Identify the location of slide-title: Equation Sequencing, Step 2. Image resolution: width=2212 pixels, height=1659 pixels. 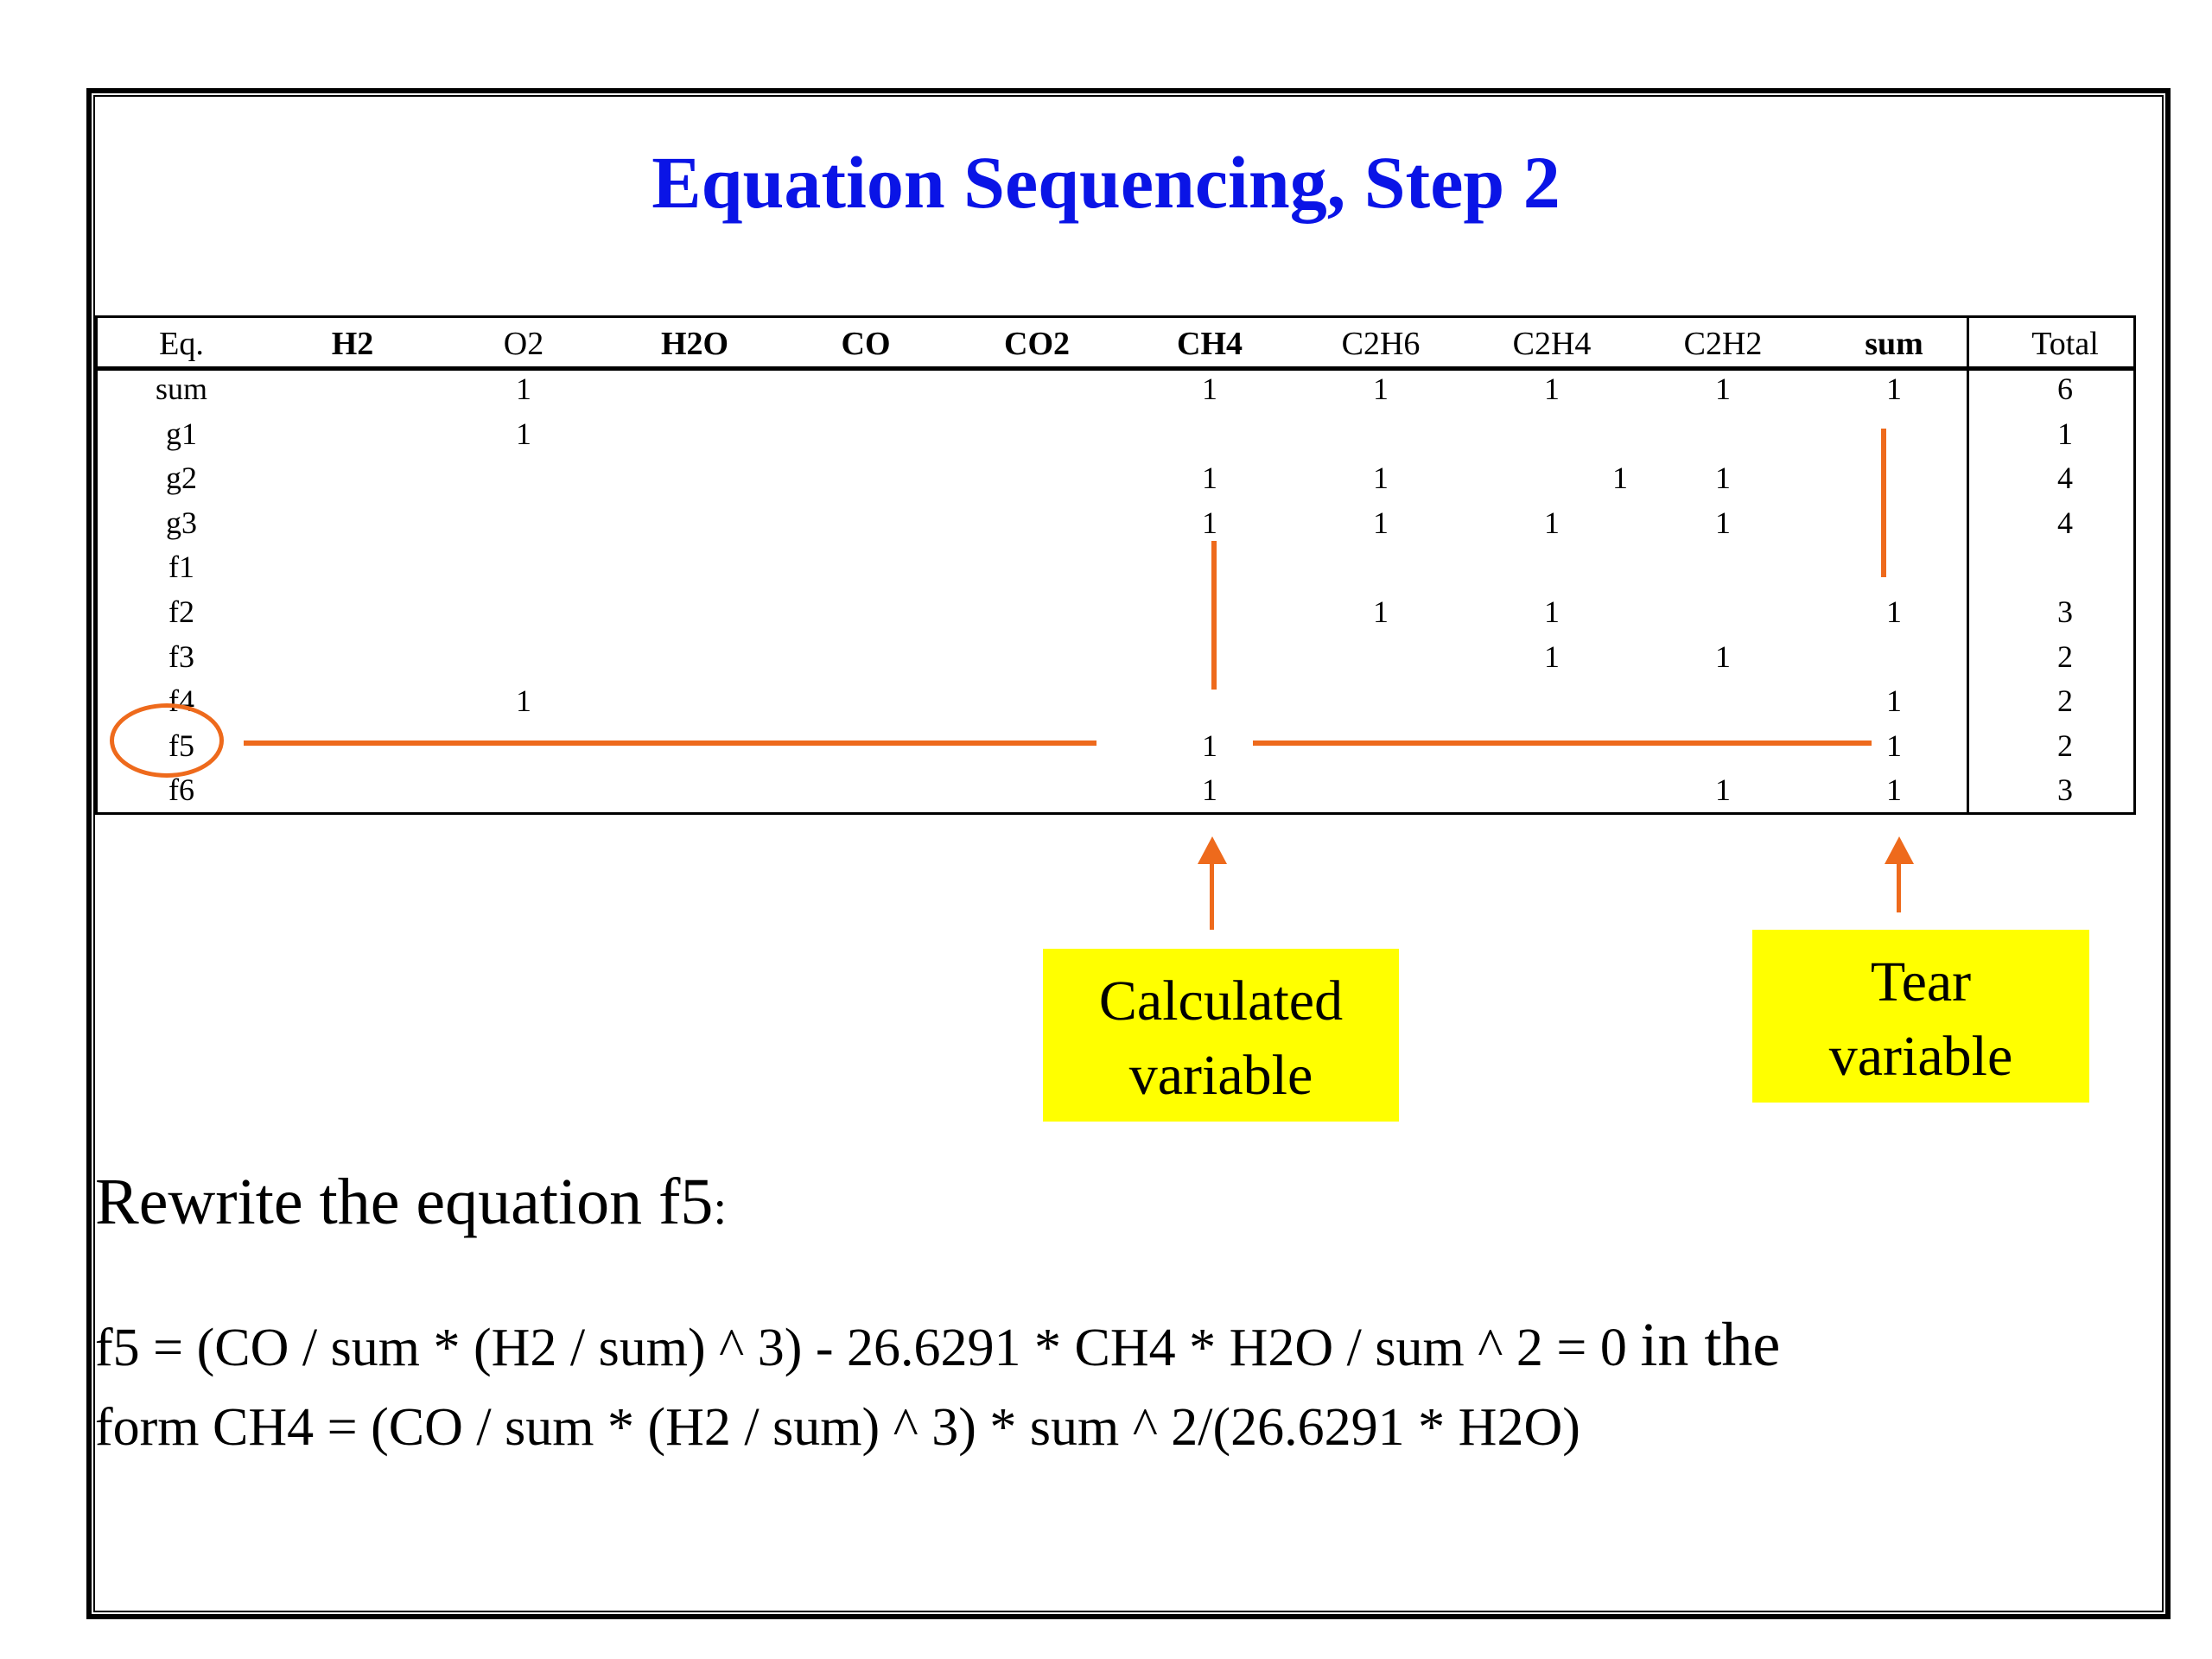
(1106, 182).